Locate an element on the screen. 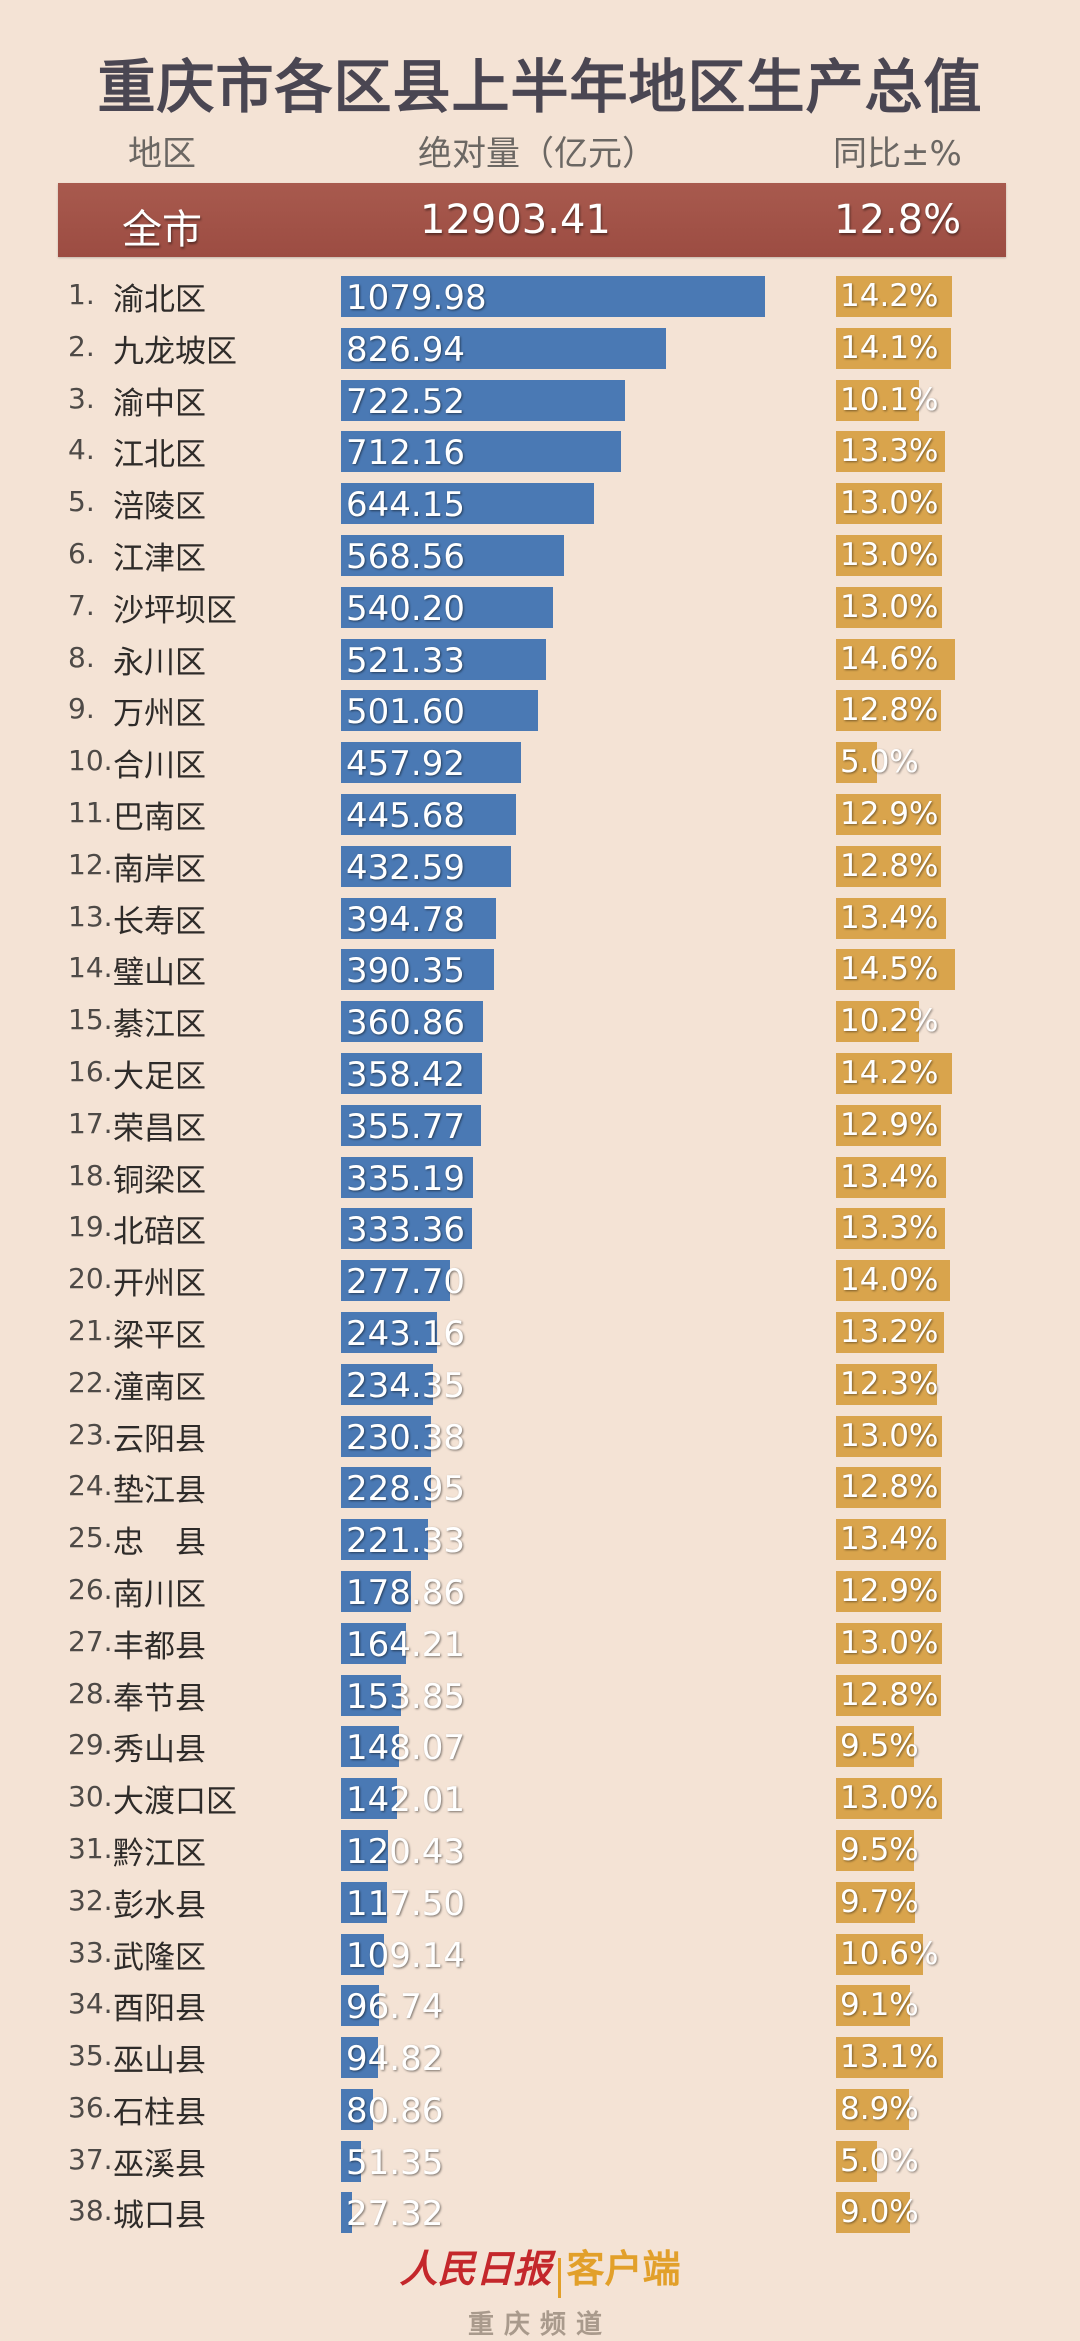 The height and width of the screenshot is (2341, 1080). value-label: 120.43 is located at coordinates (405, 1851).